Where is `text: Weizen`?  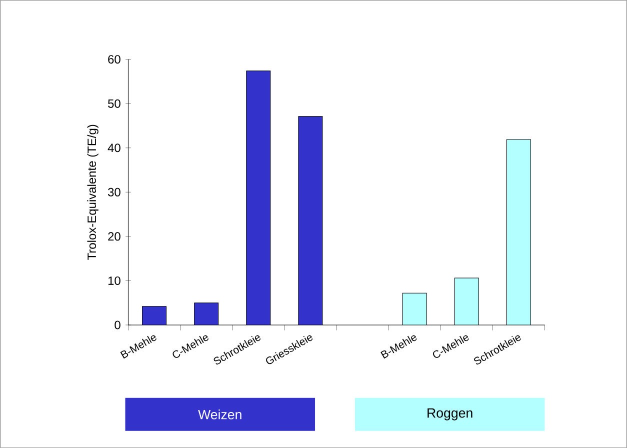 text: Weizen is located at coordinates (220, 414).